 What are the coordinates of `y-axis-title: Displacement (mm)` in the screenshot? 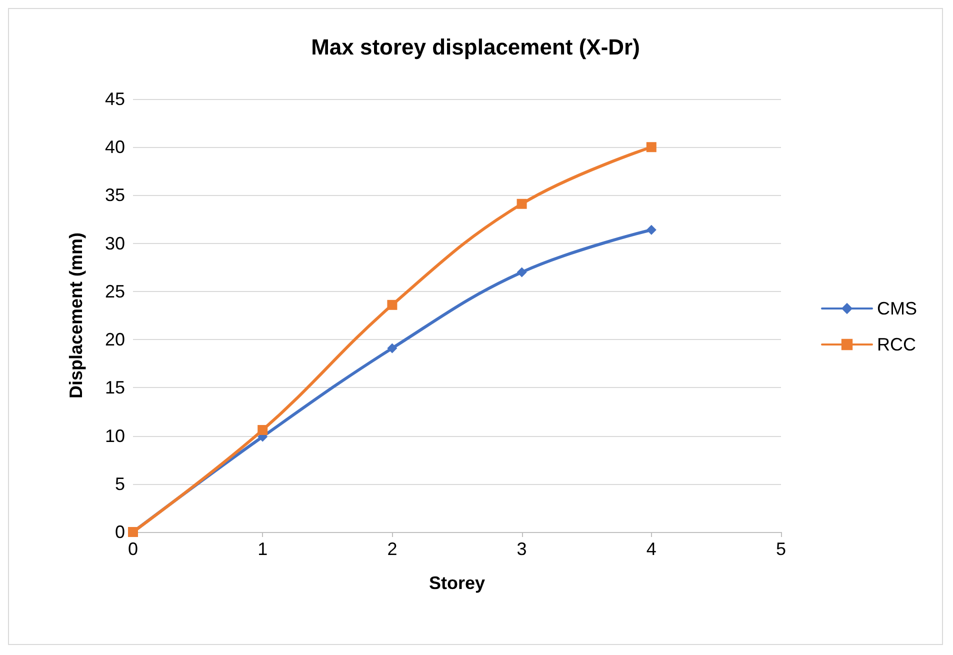 It's located at (76, 315).